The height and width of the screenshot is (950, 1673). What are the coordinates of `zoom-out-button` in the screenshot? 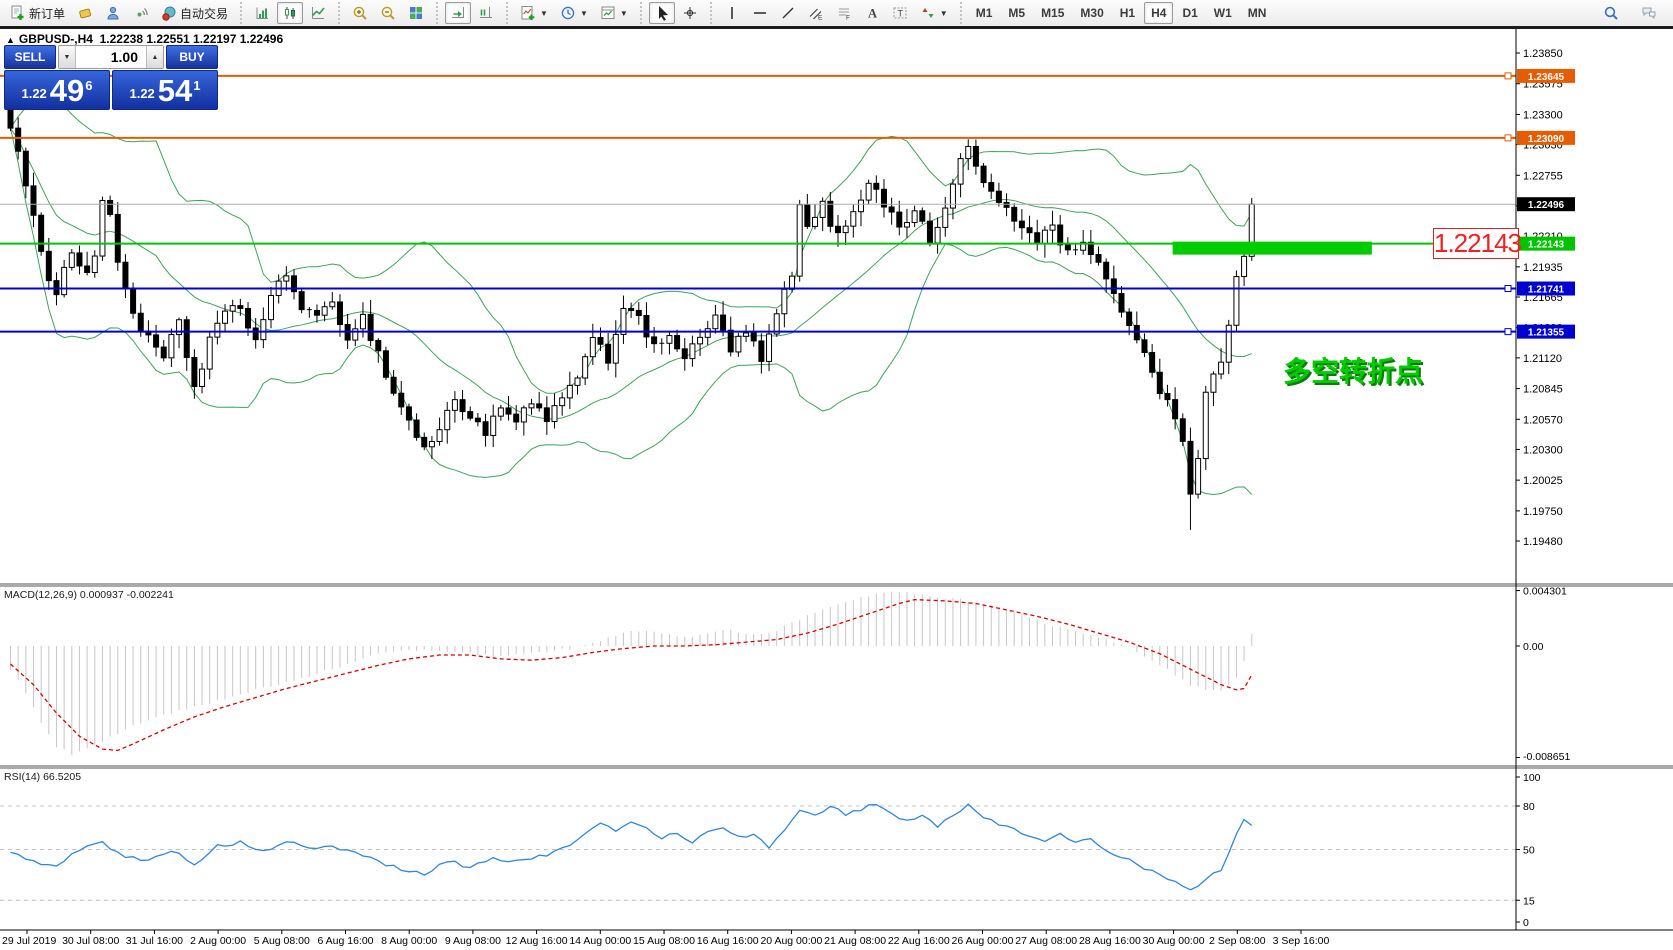 It's located at (388, 13).